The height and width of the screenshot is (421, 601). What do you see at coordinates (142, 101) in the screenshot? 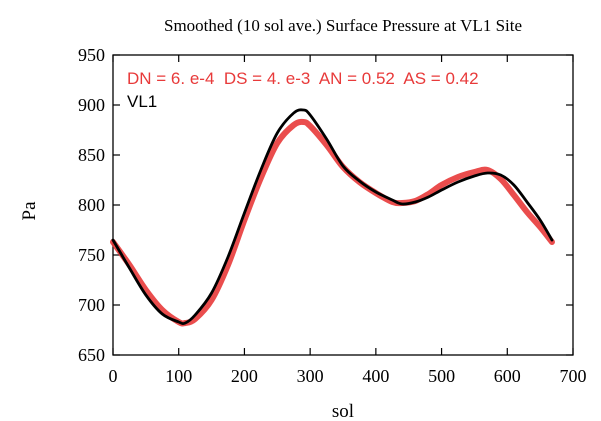
I see `legend-label: VL1` at bounding box center [142, 101].